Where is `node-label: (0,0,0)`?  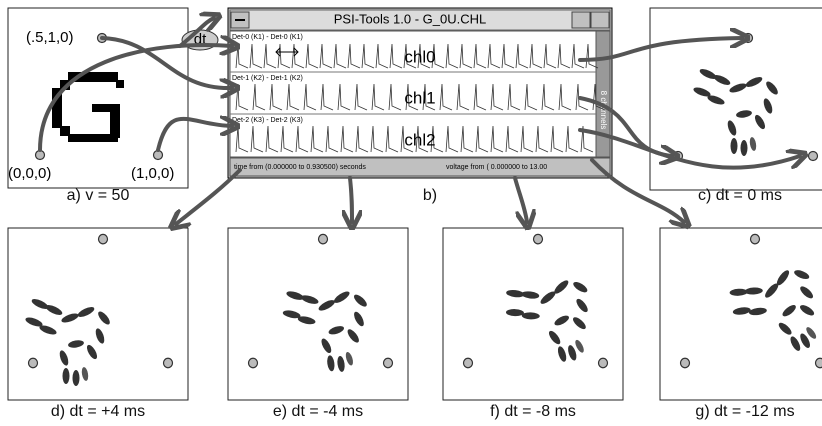 node-label: (0,0,0) is located at coordinates (29, 173).